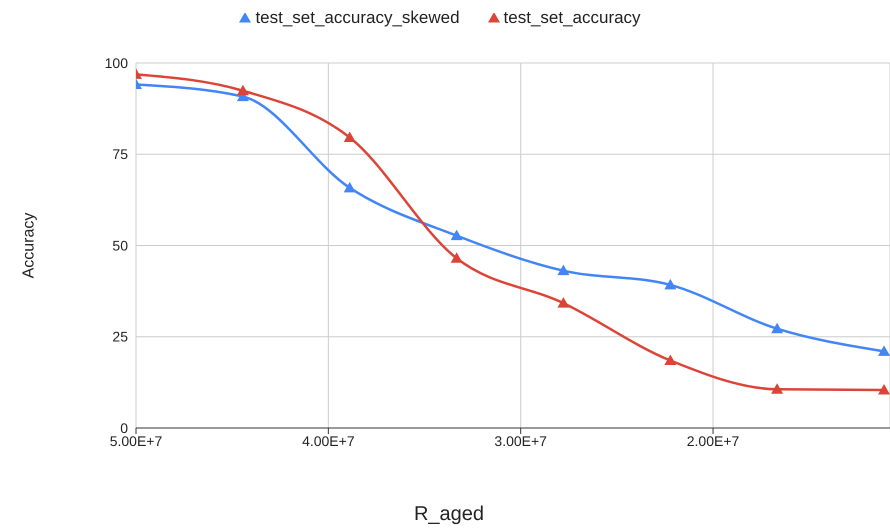 This screenshot has width=890, height=531. Describe the element at coordinates (29, 245) in the screenshot. I see `y-axis-title: Accuracy` at that location.